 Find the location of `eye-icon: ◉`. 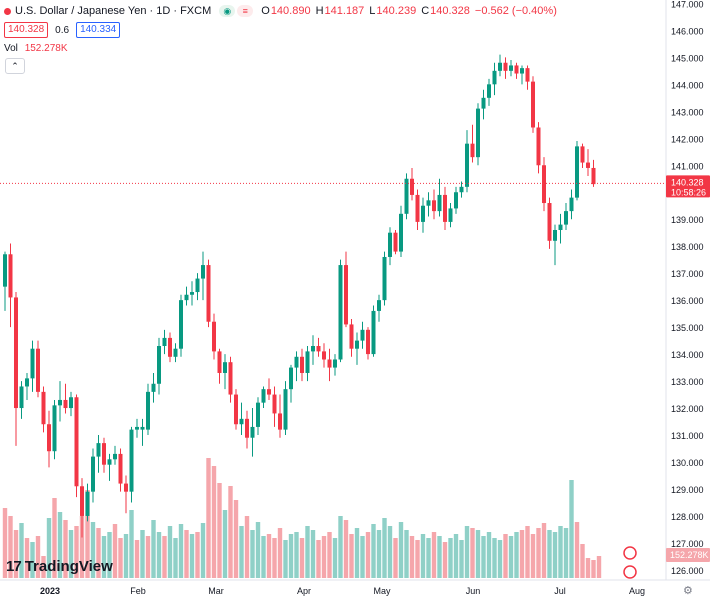

eye-icon: ◉ is located at coordinates (227, 11).